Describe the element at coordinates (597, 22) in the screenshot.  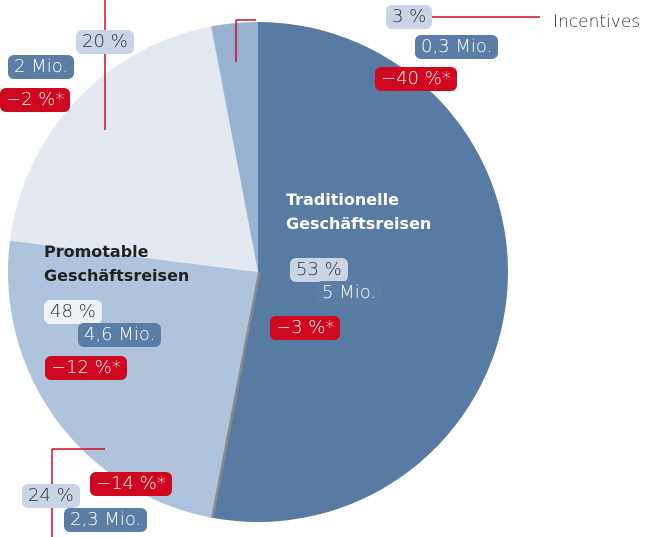
I see `slice-label: Incentives` at that location.